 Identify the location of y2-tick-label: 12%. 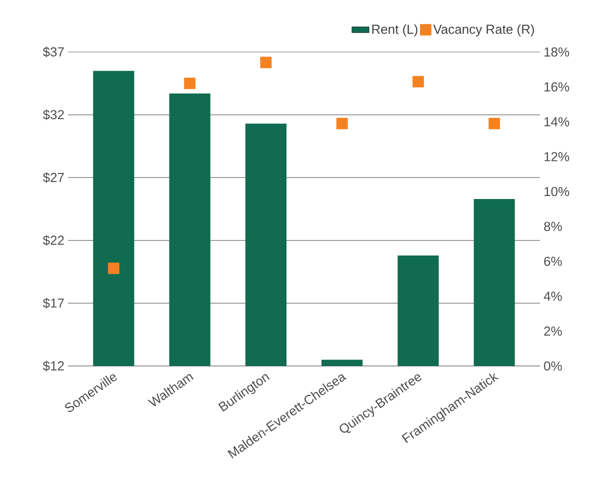
(557, 157).